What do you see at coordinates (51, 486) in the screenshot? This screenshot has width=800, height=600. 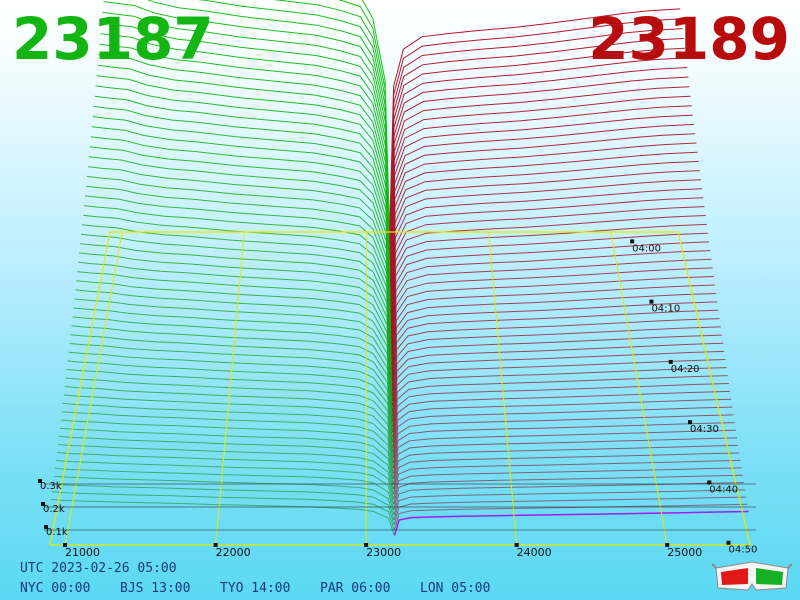 I see `depth-tick-label-2: 0.3k` at bounding box center [51, 486].